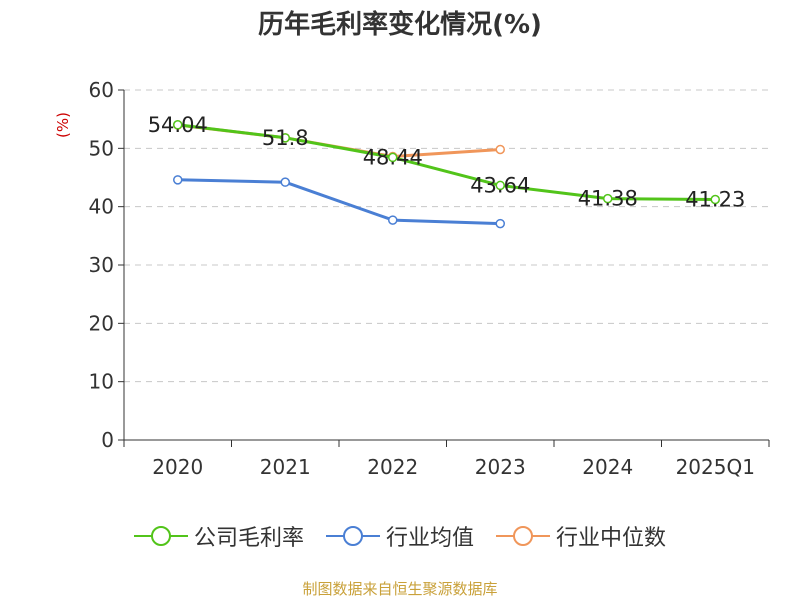 This screenshot has width=800, height=600. Describe the element at coordinates (101, 148) in the screenshot. I see `y-tick-label: 50` at that location.